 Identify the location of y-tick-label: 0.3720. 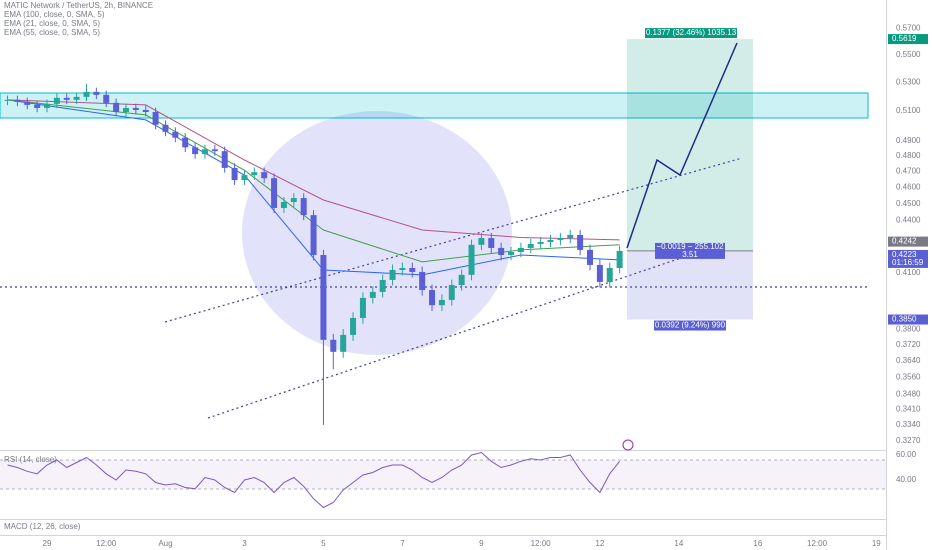
(908, 344).